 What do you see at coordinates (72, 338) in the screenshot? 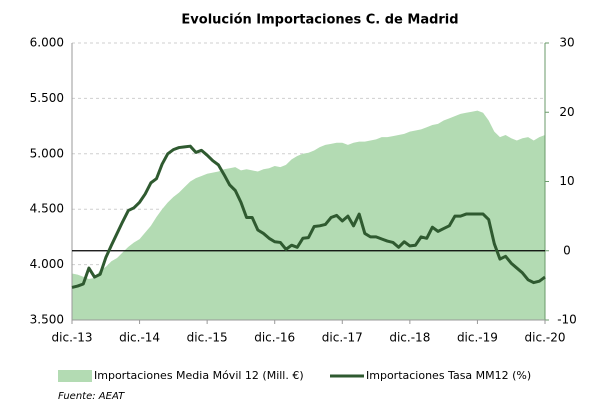
I see `x-tick-label: dic.-13` at bounding box center [72, 338].